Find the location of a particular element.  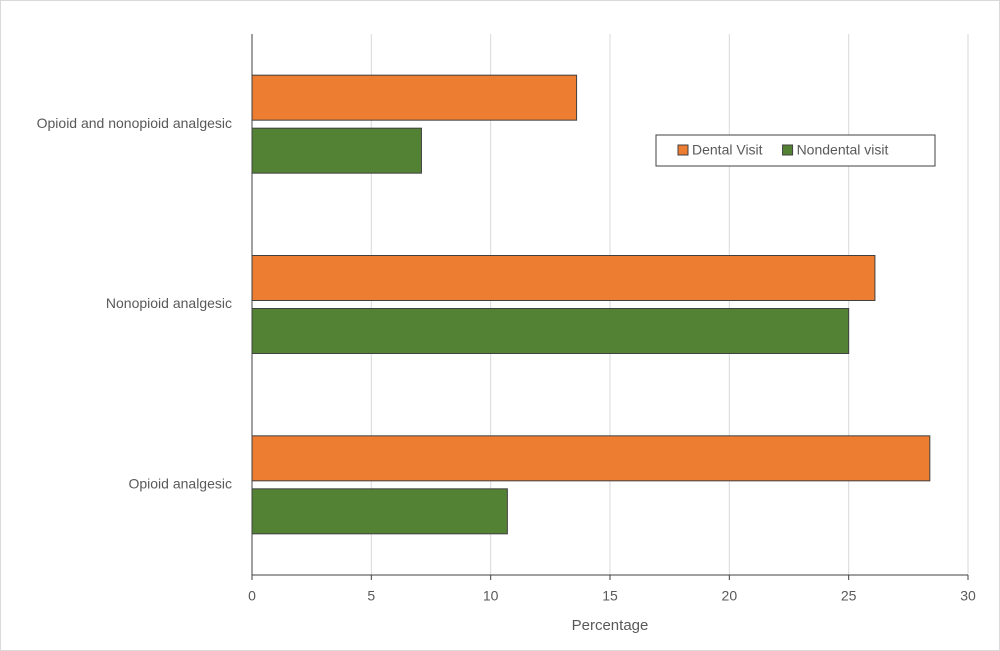

x-axis-label: Percentage is located at coordinates (610, 625).